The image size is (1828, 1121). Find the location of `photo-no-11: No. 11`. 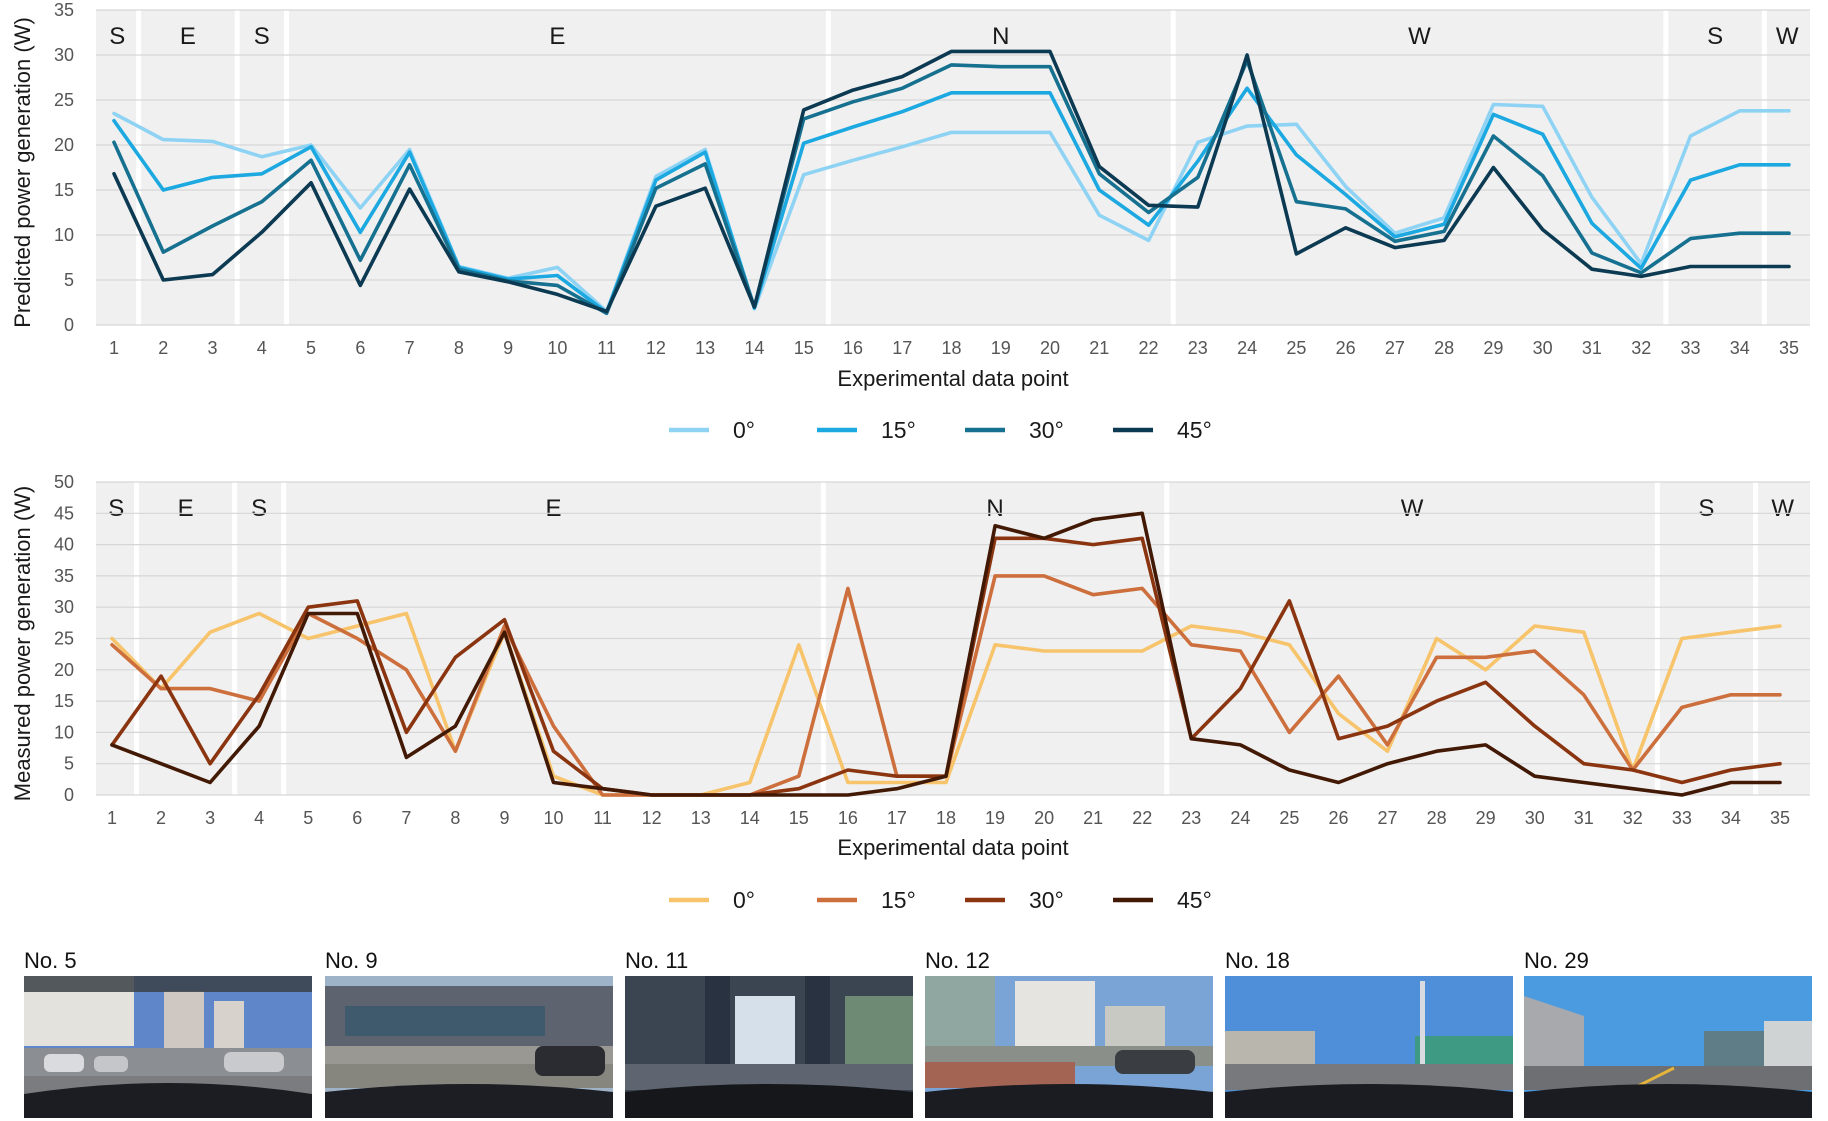

photo-no-11: No. 11 is located at coordinates (769, 1032).